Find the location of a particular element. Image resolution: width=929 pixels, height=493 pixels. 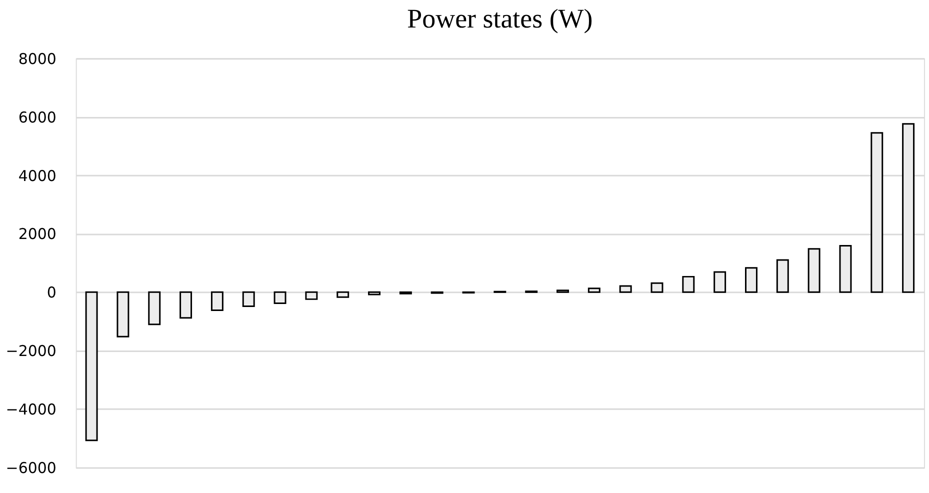

y-tick-label: −2000 is located at coordinates (31, 351).